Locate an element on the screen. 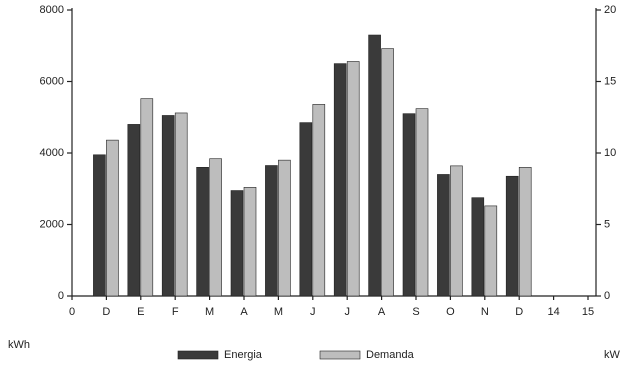 This screenshot has width=630, height=375. y-tick-label: 2000 is located at coordinates (52, 224).